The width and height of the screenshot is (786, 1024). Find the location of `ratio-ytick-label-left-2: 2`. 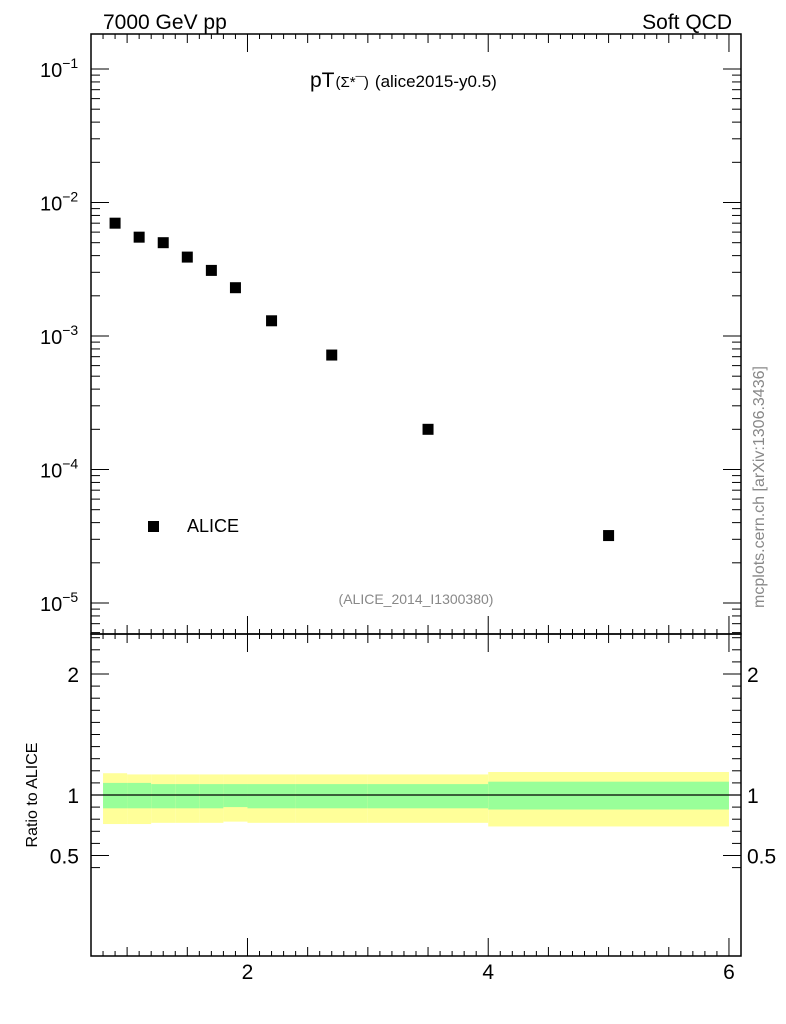

ratio-ytick-label-left-2: 2 is located at coordinates (73, 675).